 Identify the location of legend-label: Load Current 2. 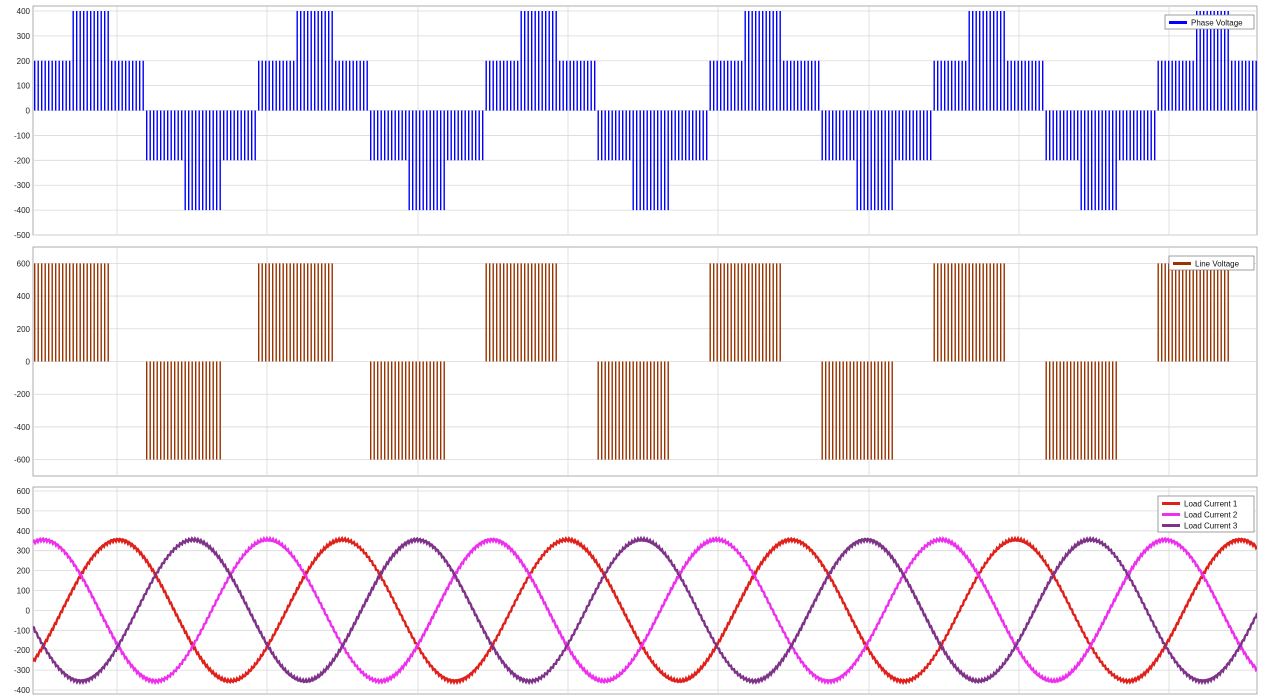
(1211, 515).